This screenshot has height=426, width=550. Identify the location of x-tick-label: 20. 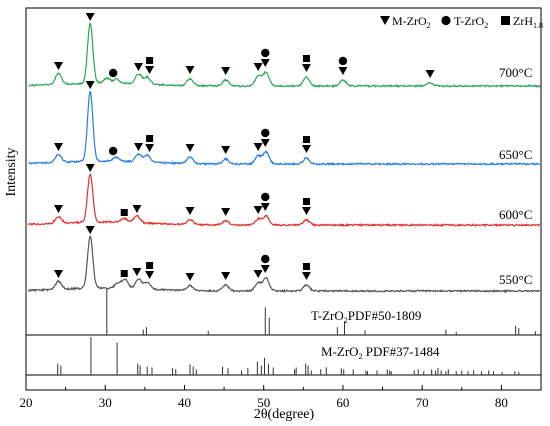
(26, 402).